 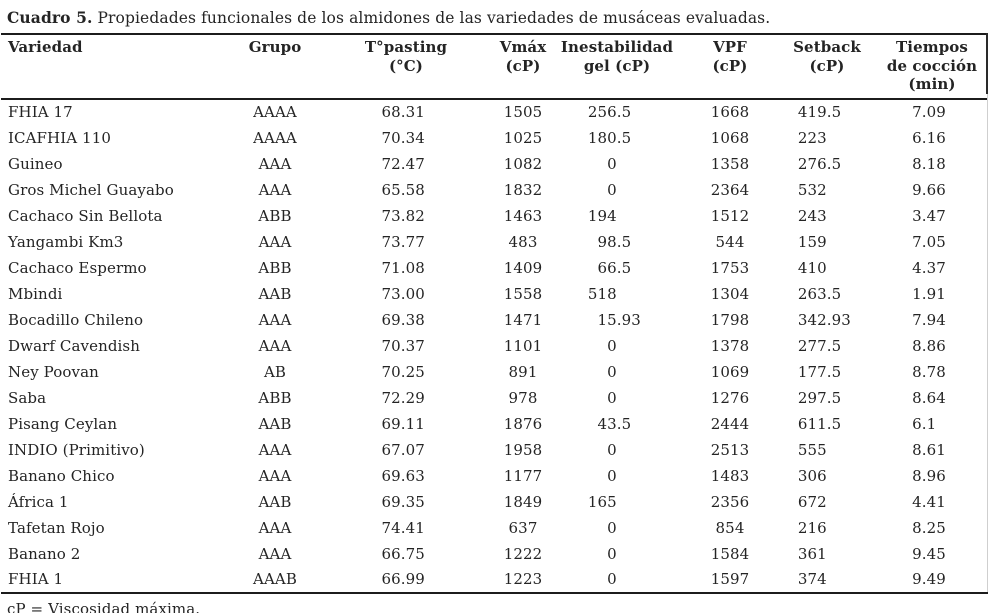 I want to click on cell-tiempos: 6.1, so click(x=924, y=423).